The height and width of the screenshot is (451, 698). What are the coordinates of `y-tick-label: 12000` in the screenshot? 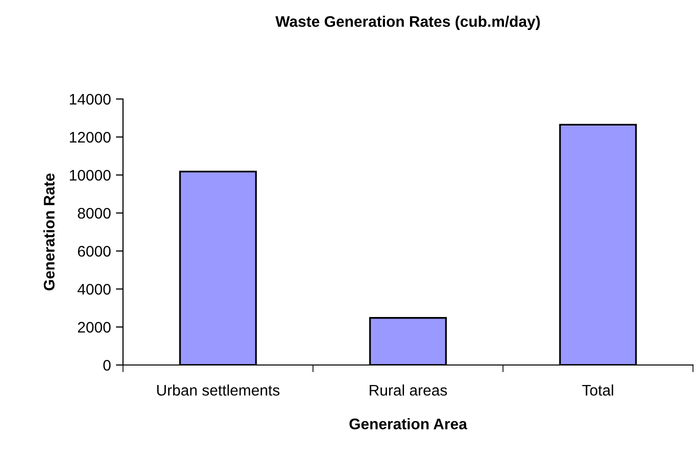 It's located at (90, 137).